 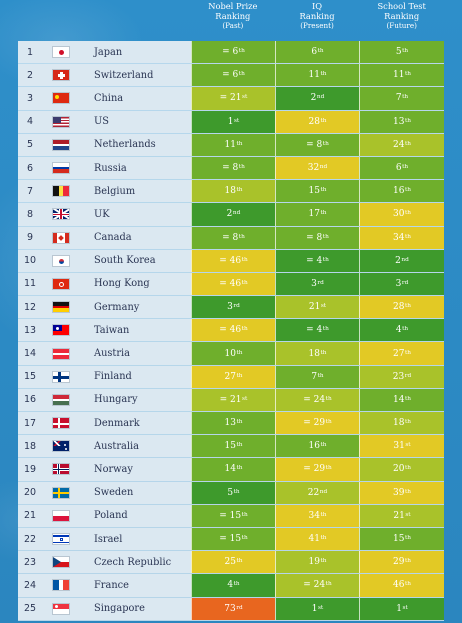 I want to click on cell-value: 18, so click(x=314, y=353).